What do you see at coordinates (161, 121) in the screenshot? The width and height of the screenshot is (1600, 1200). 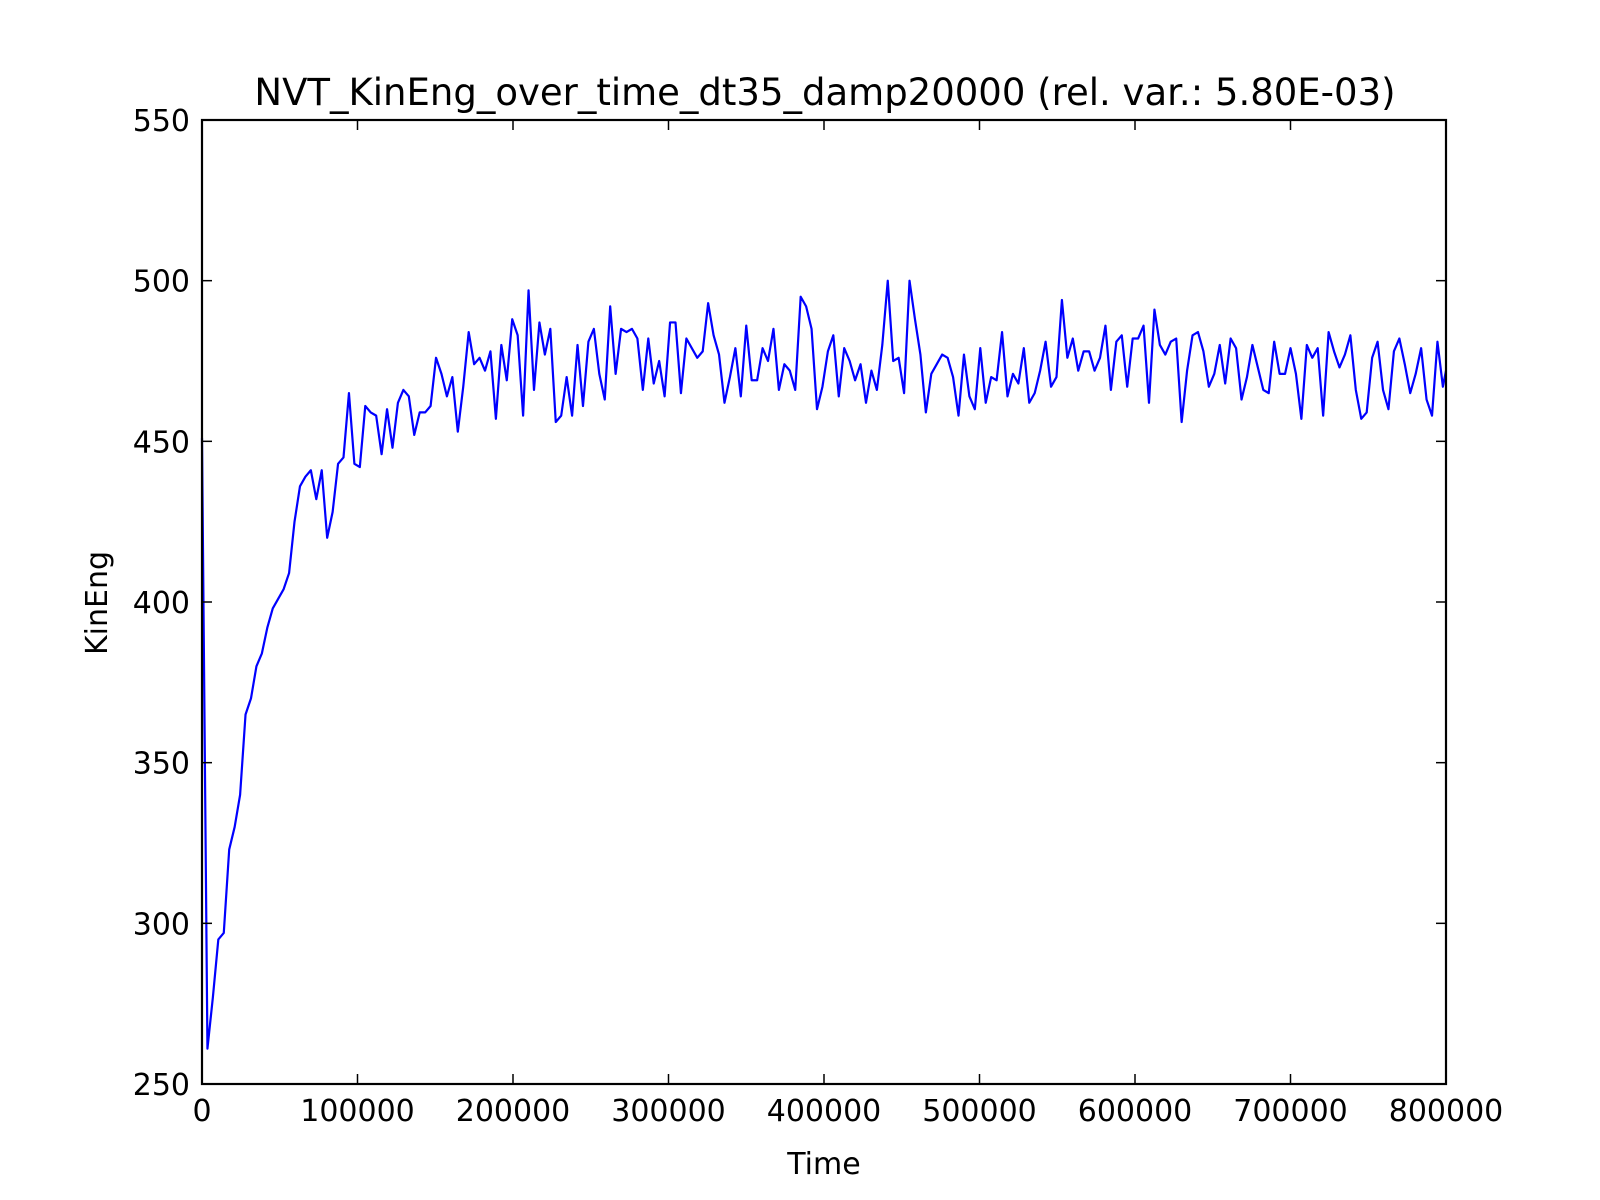 I see `y-tick-label: 550` at bounding box center [161, 121].